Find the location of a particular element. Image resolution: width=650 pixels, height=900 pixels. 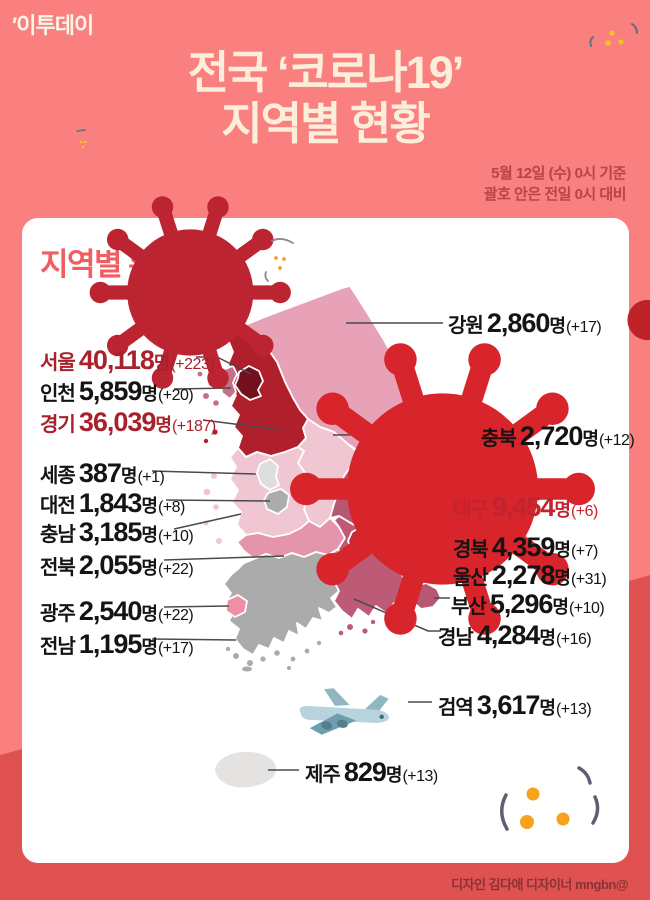

region-name: 충북 is located at coordinates (499, 439).